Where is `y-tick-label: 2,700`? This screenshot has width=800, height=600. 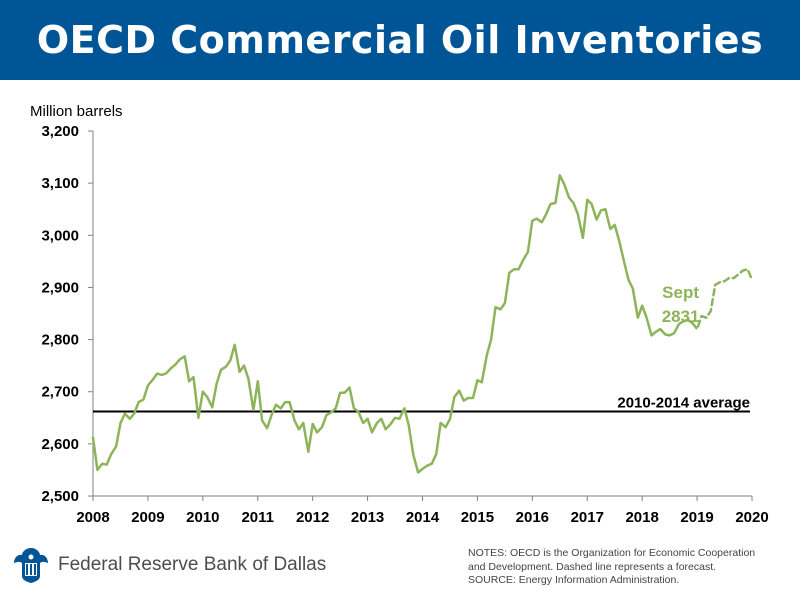 y-tick-label: 2,700 is located at coordinates (60, 392).